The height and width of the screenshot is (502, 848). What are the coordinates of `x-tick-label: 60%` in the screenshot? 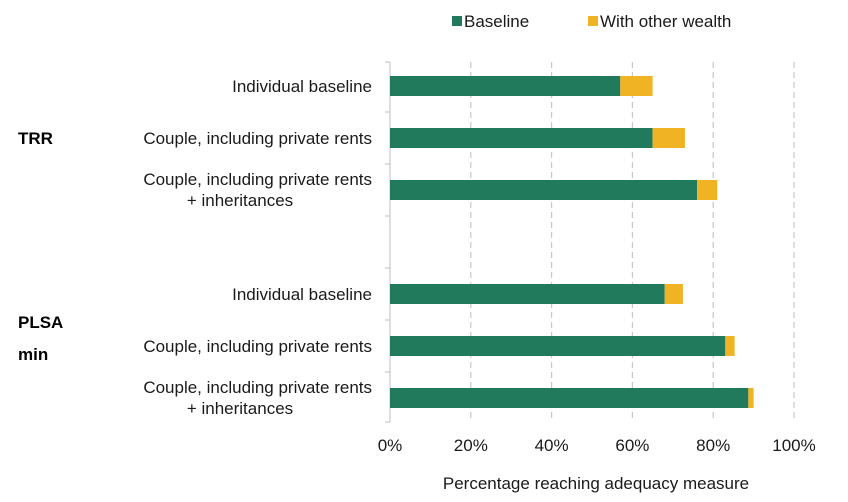 It's located at (632, 445).